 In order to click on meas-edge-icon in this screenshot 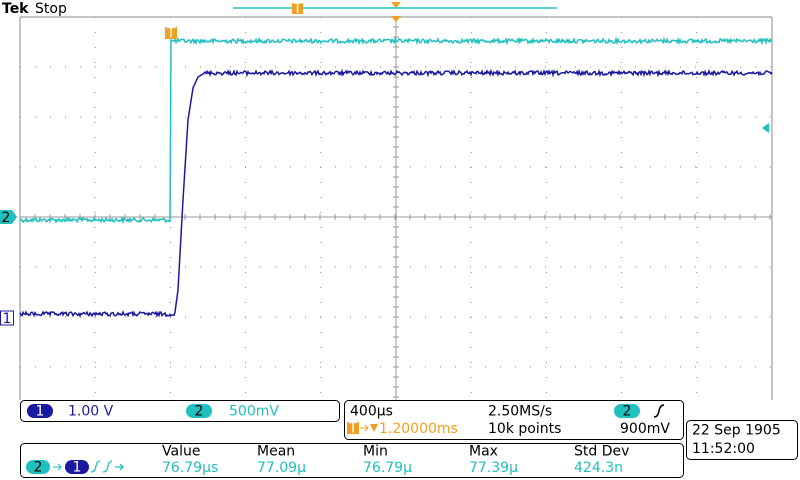, I will do `click(107, 466)`.